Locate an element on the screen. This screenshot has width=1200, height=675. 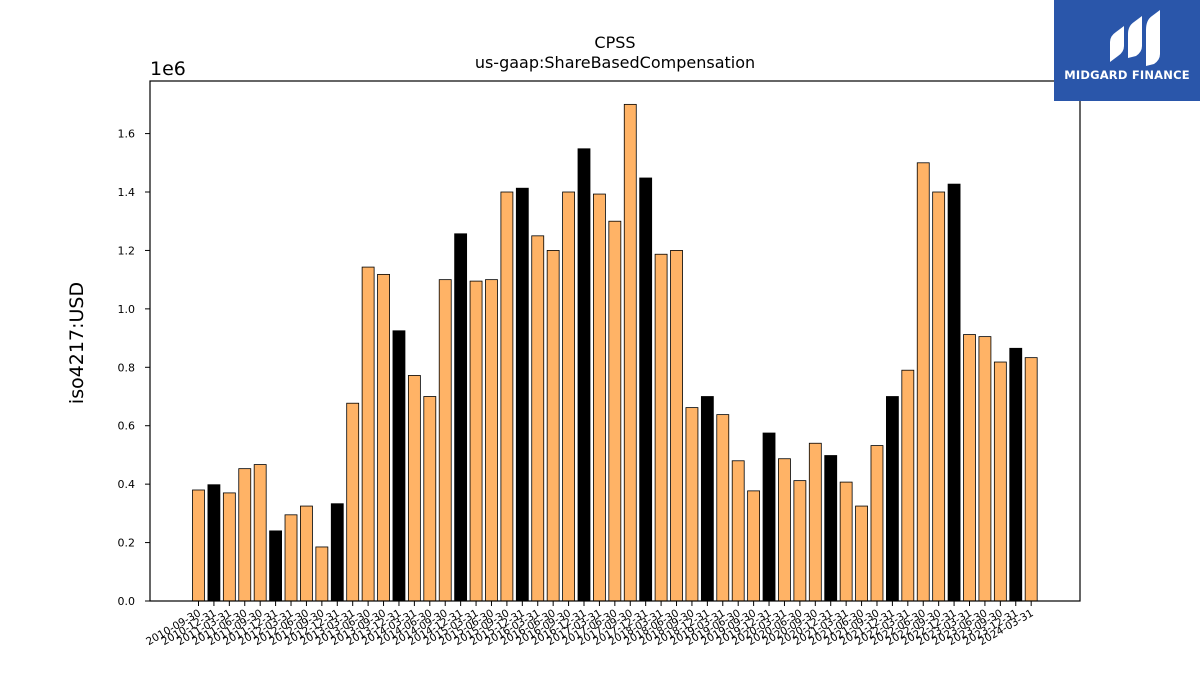
midgard-finance-logo: MIDGARD FINANCE is located at coordinates (1127, 50).